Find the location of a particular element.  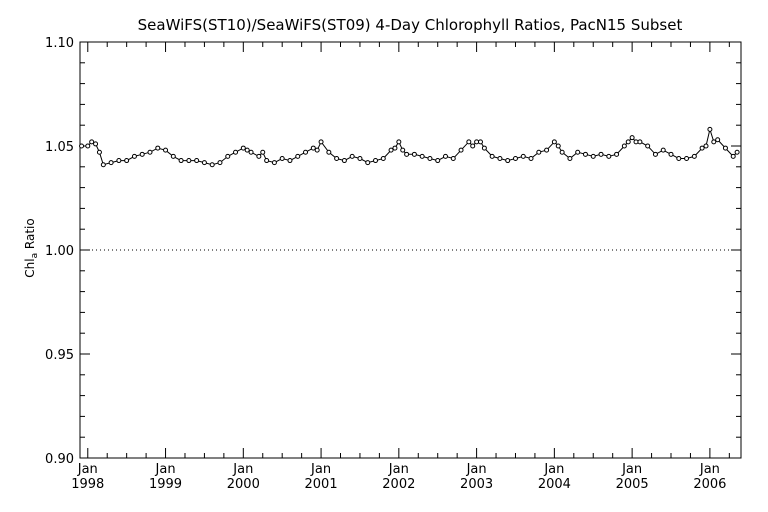

y-axis-label-tail: Ratio is located at coordinates (30, 235).